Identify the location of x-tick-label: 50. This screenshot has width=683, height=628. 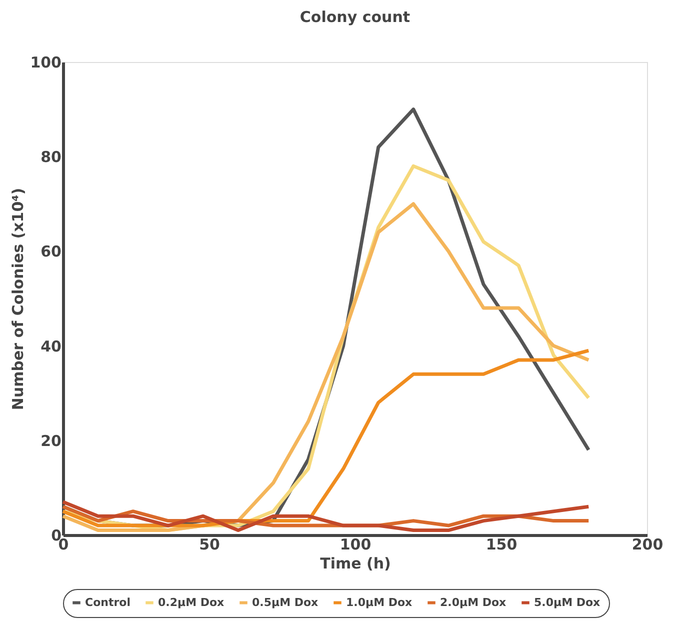
(209, 545).